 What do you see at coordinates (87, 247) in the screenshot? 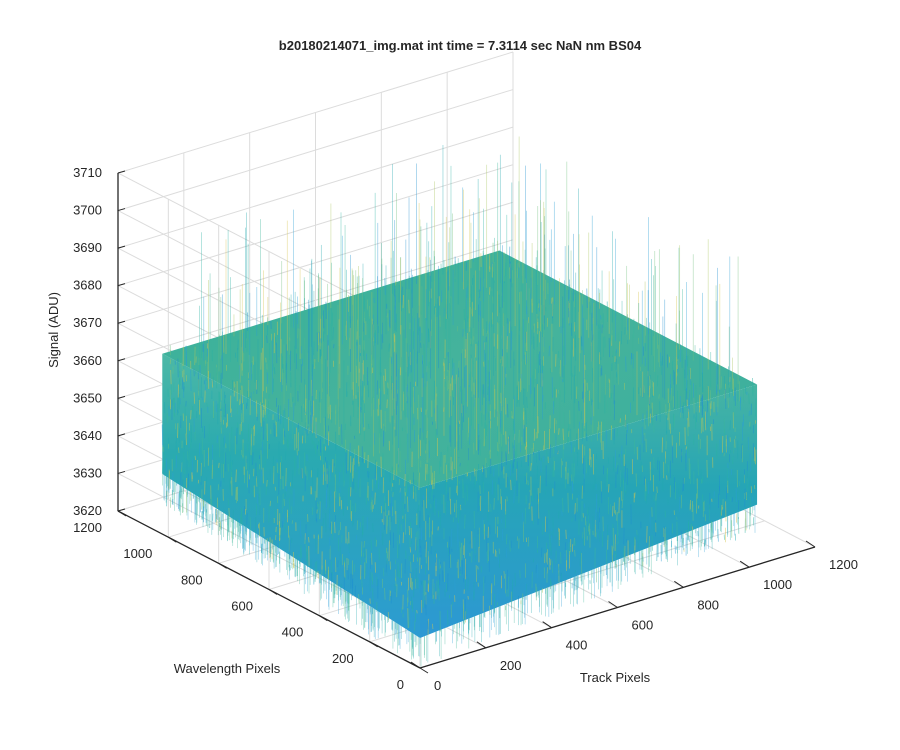
I see `z-tick-label: 3690` at bounding box center [87, 247].